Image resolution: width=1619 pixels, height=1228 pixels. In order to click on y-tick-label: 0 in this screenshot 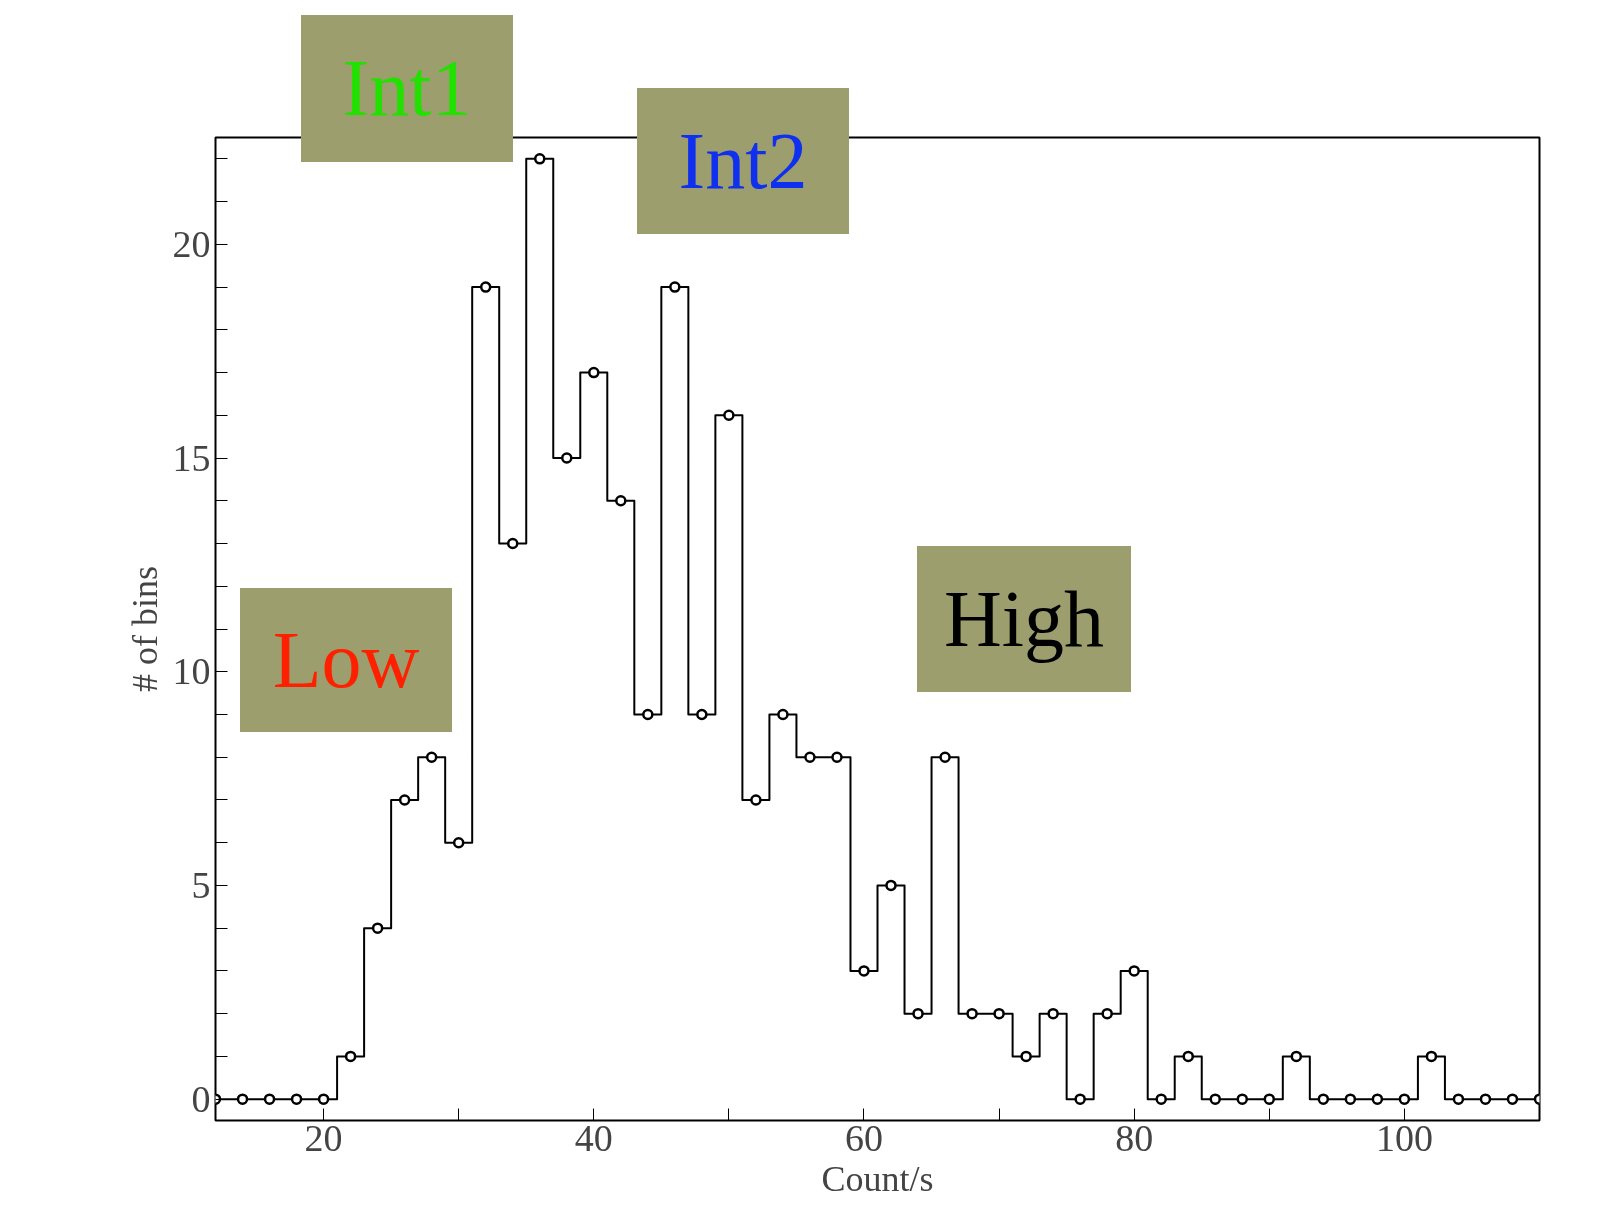, I will do `click(201, 1098)`.